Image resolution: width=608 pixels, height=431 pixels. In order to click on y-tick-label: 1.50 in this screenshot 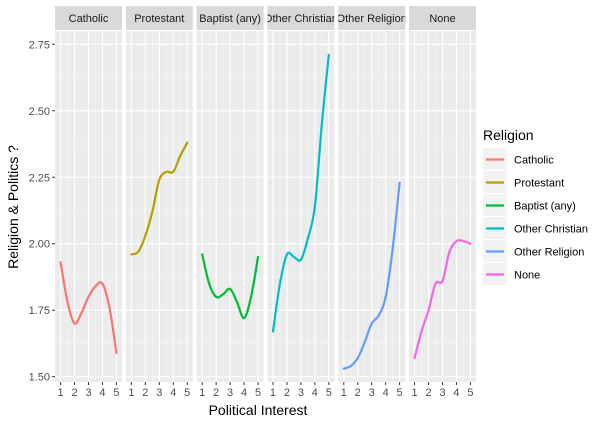, I will do `click(39, 378)`.